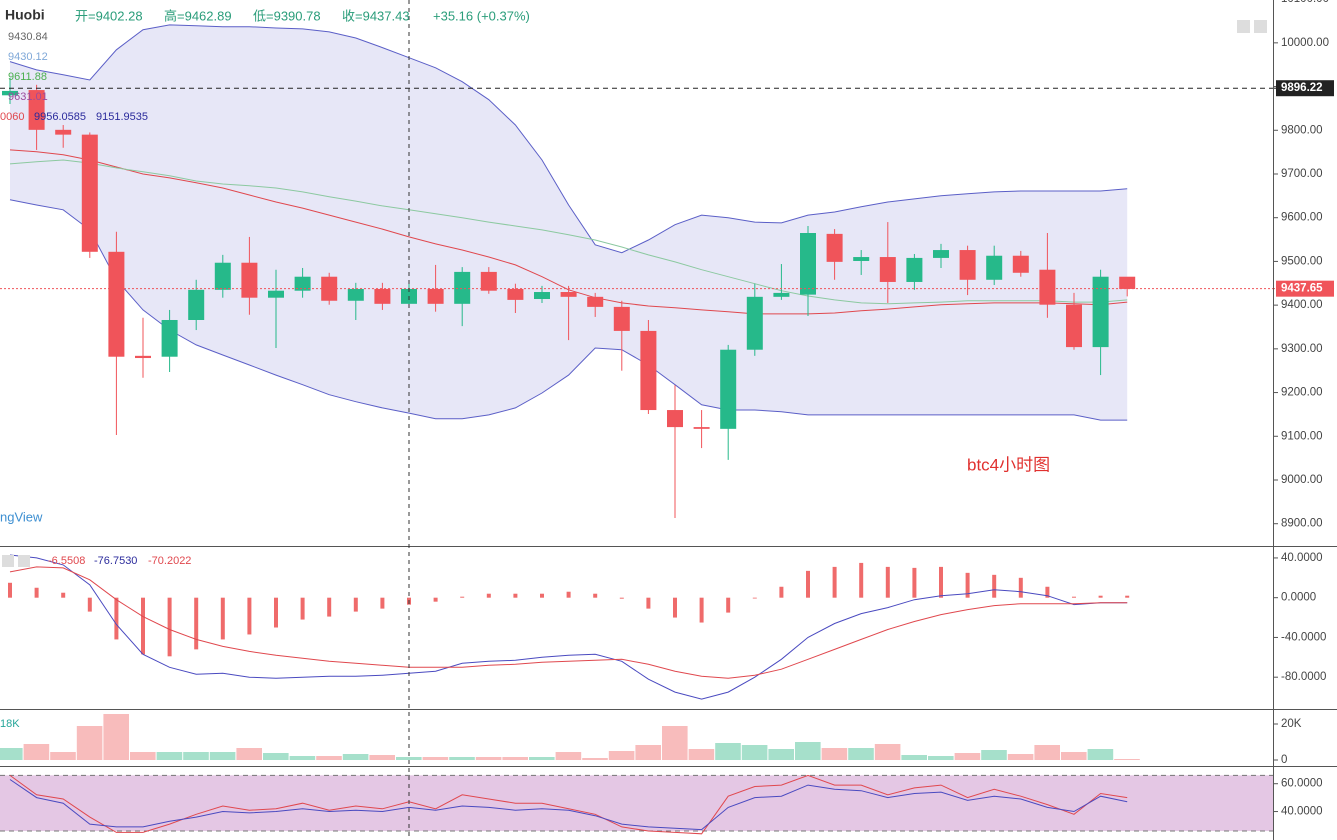  Describe the element at coordinates (10, 724) in the screenshot. I see `volume-label: 18K` at that location.